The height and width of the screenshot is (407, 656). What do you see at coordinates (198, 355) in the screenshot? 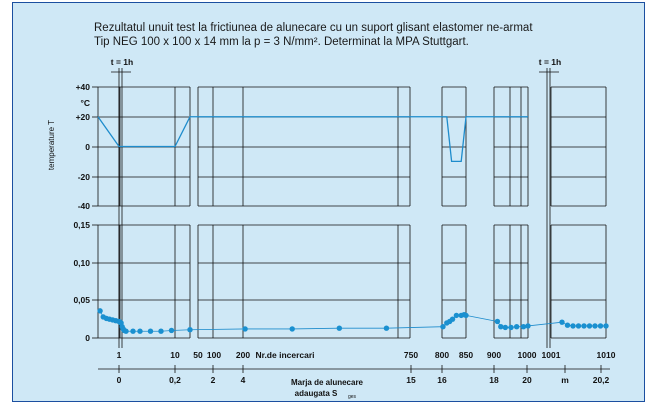
I see `cycle-tick-label: 50` at bounding box center [198, 355].